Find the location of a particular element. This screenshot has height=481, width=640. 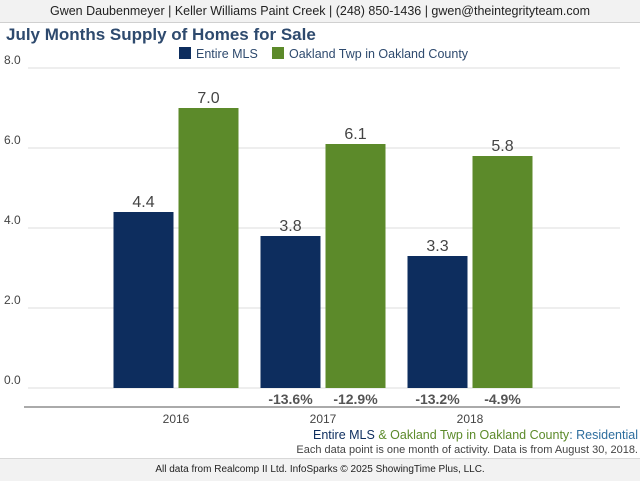

data-label: 4.4 is located at coordinates (143, 202).